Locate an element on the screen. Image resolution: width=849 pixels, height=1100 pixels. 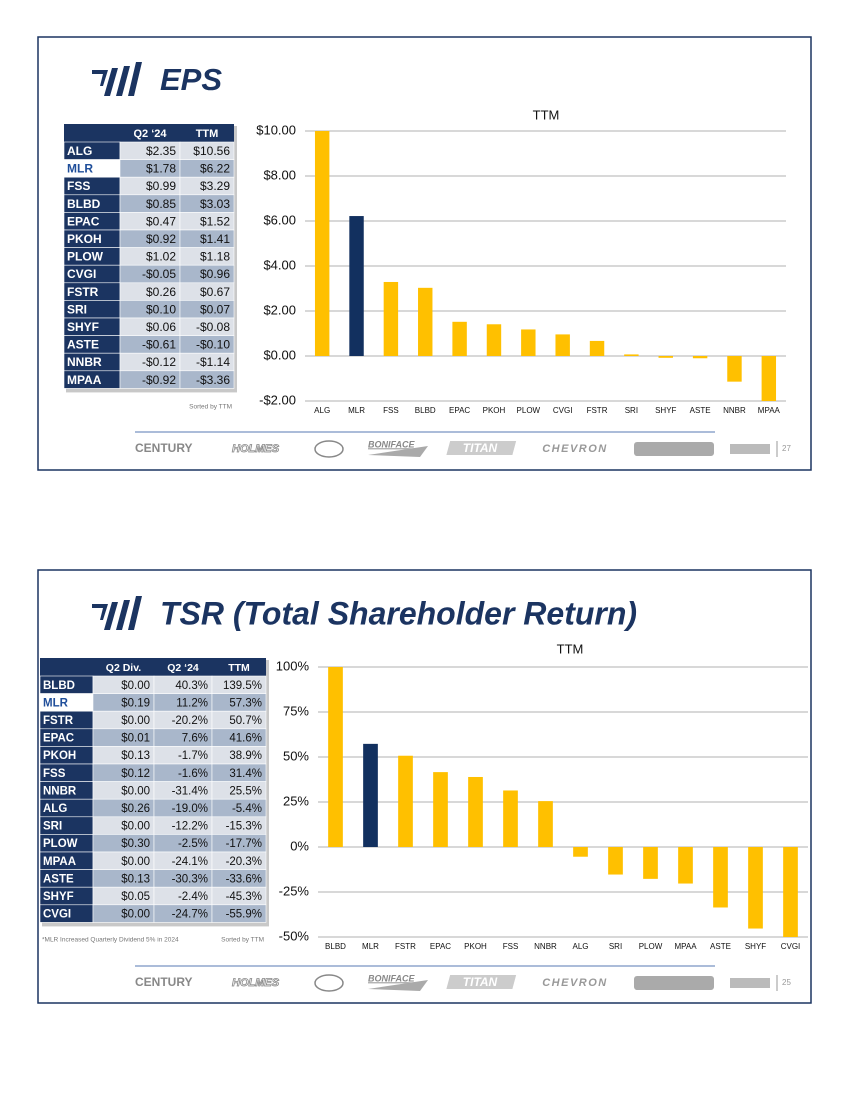
table-cell: -$1.14 is located at coordinates (213, 362).